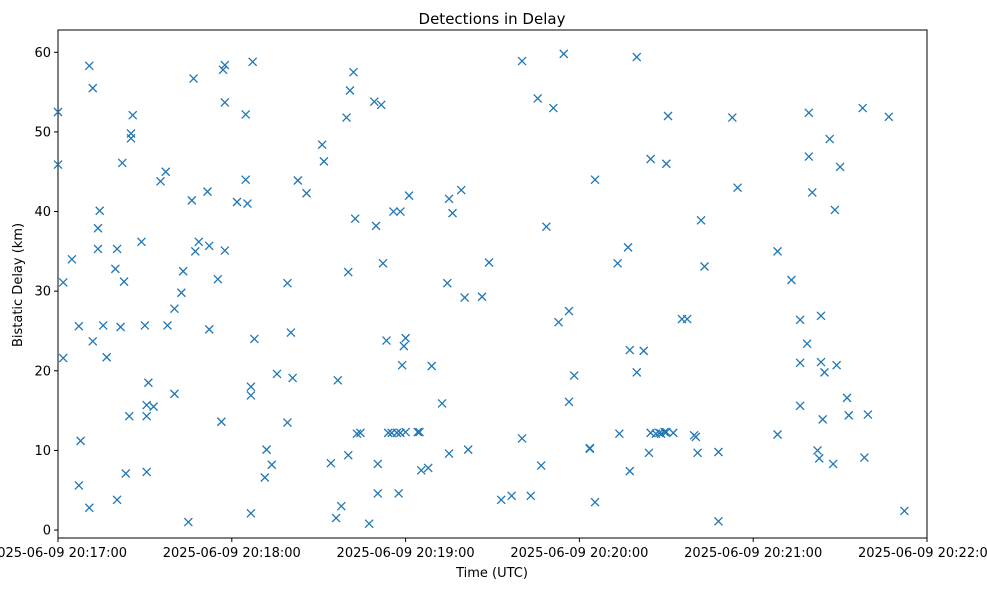 This screenshot has height=590, width=987. I want to click on x-axis-label: Time (UTC), so click(491, 573).